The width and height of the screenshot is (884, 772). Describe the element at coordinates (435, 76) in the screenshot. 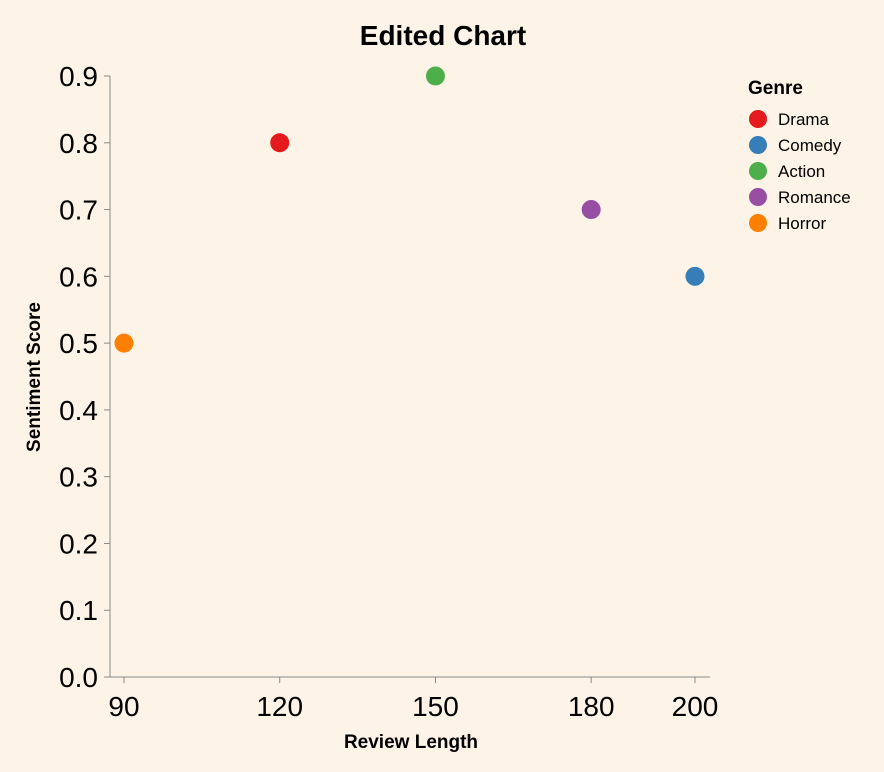

I see `point-action` at that location.